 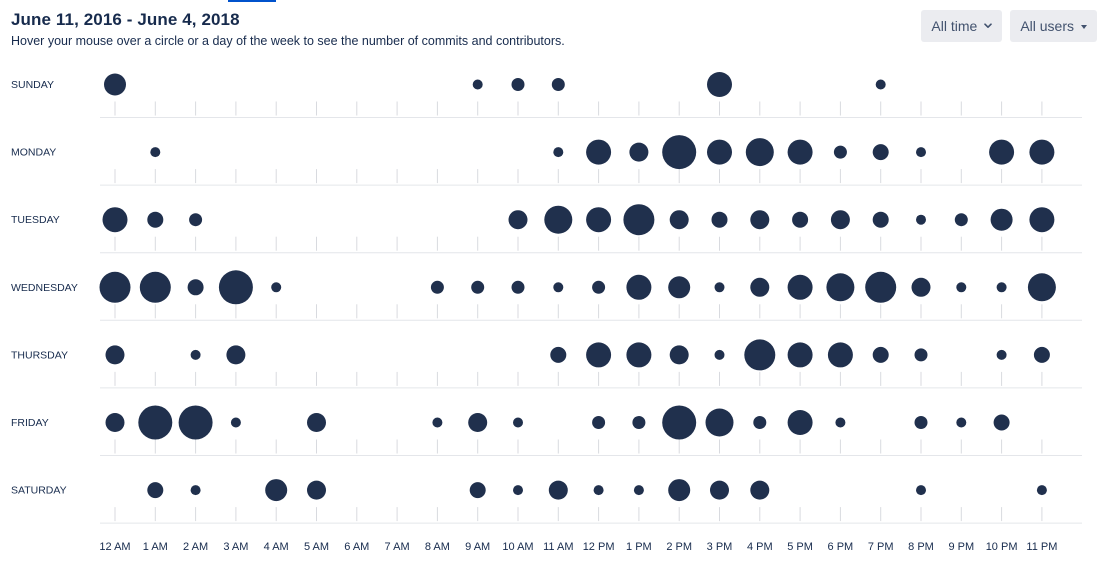 What do you see at coordinates (195, 287) in the screenshot?
I see `commit-dot-wednesday-2-am` at bounding box center [195, 287].